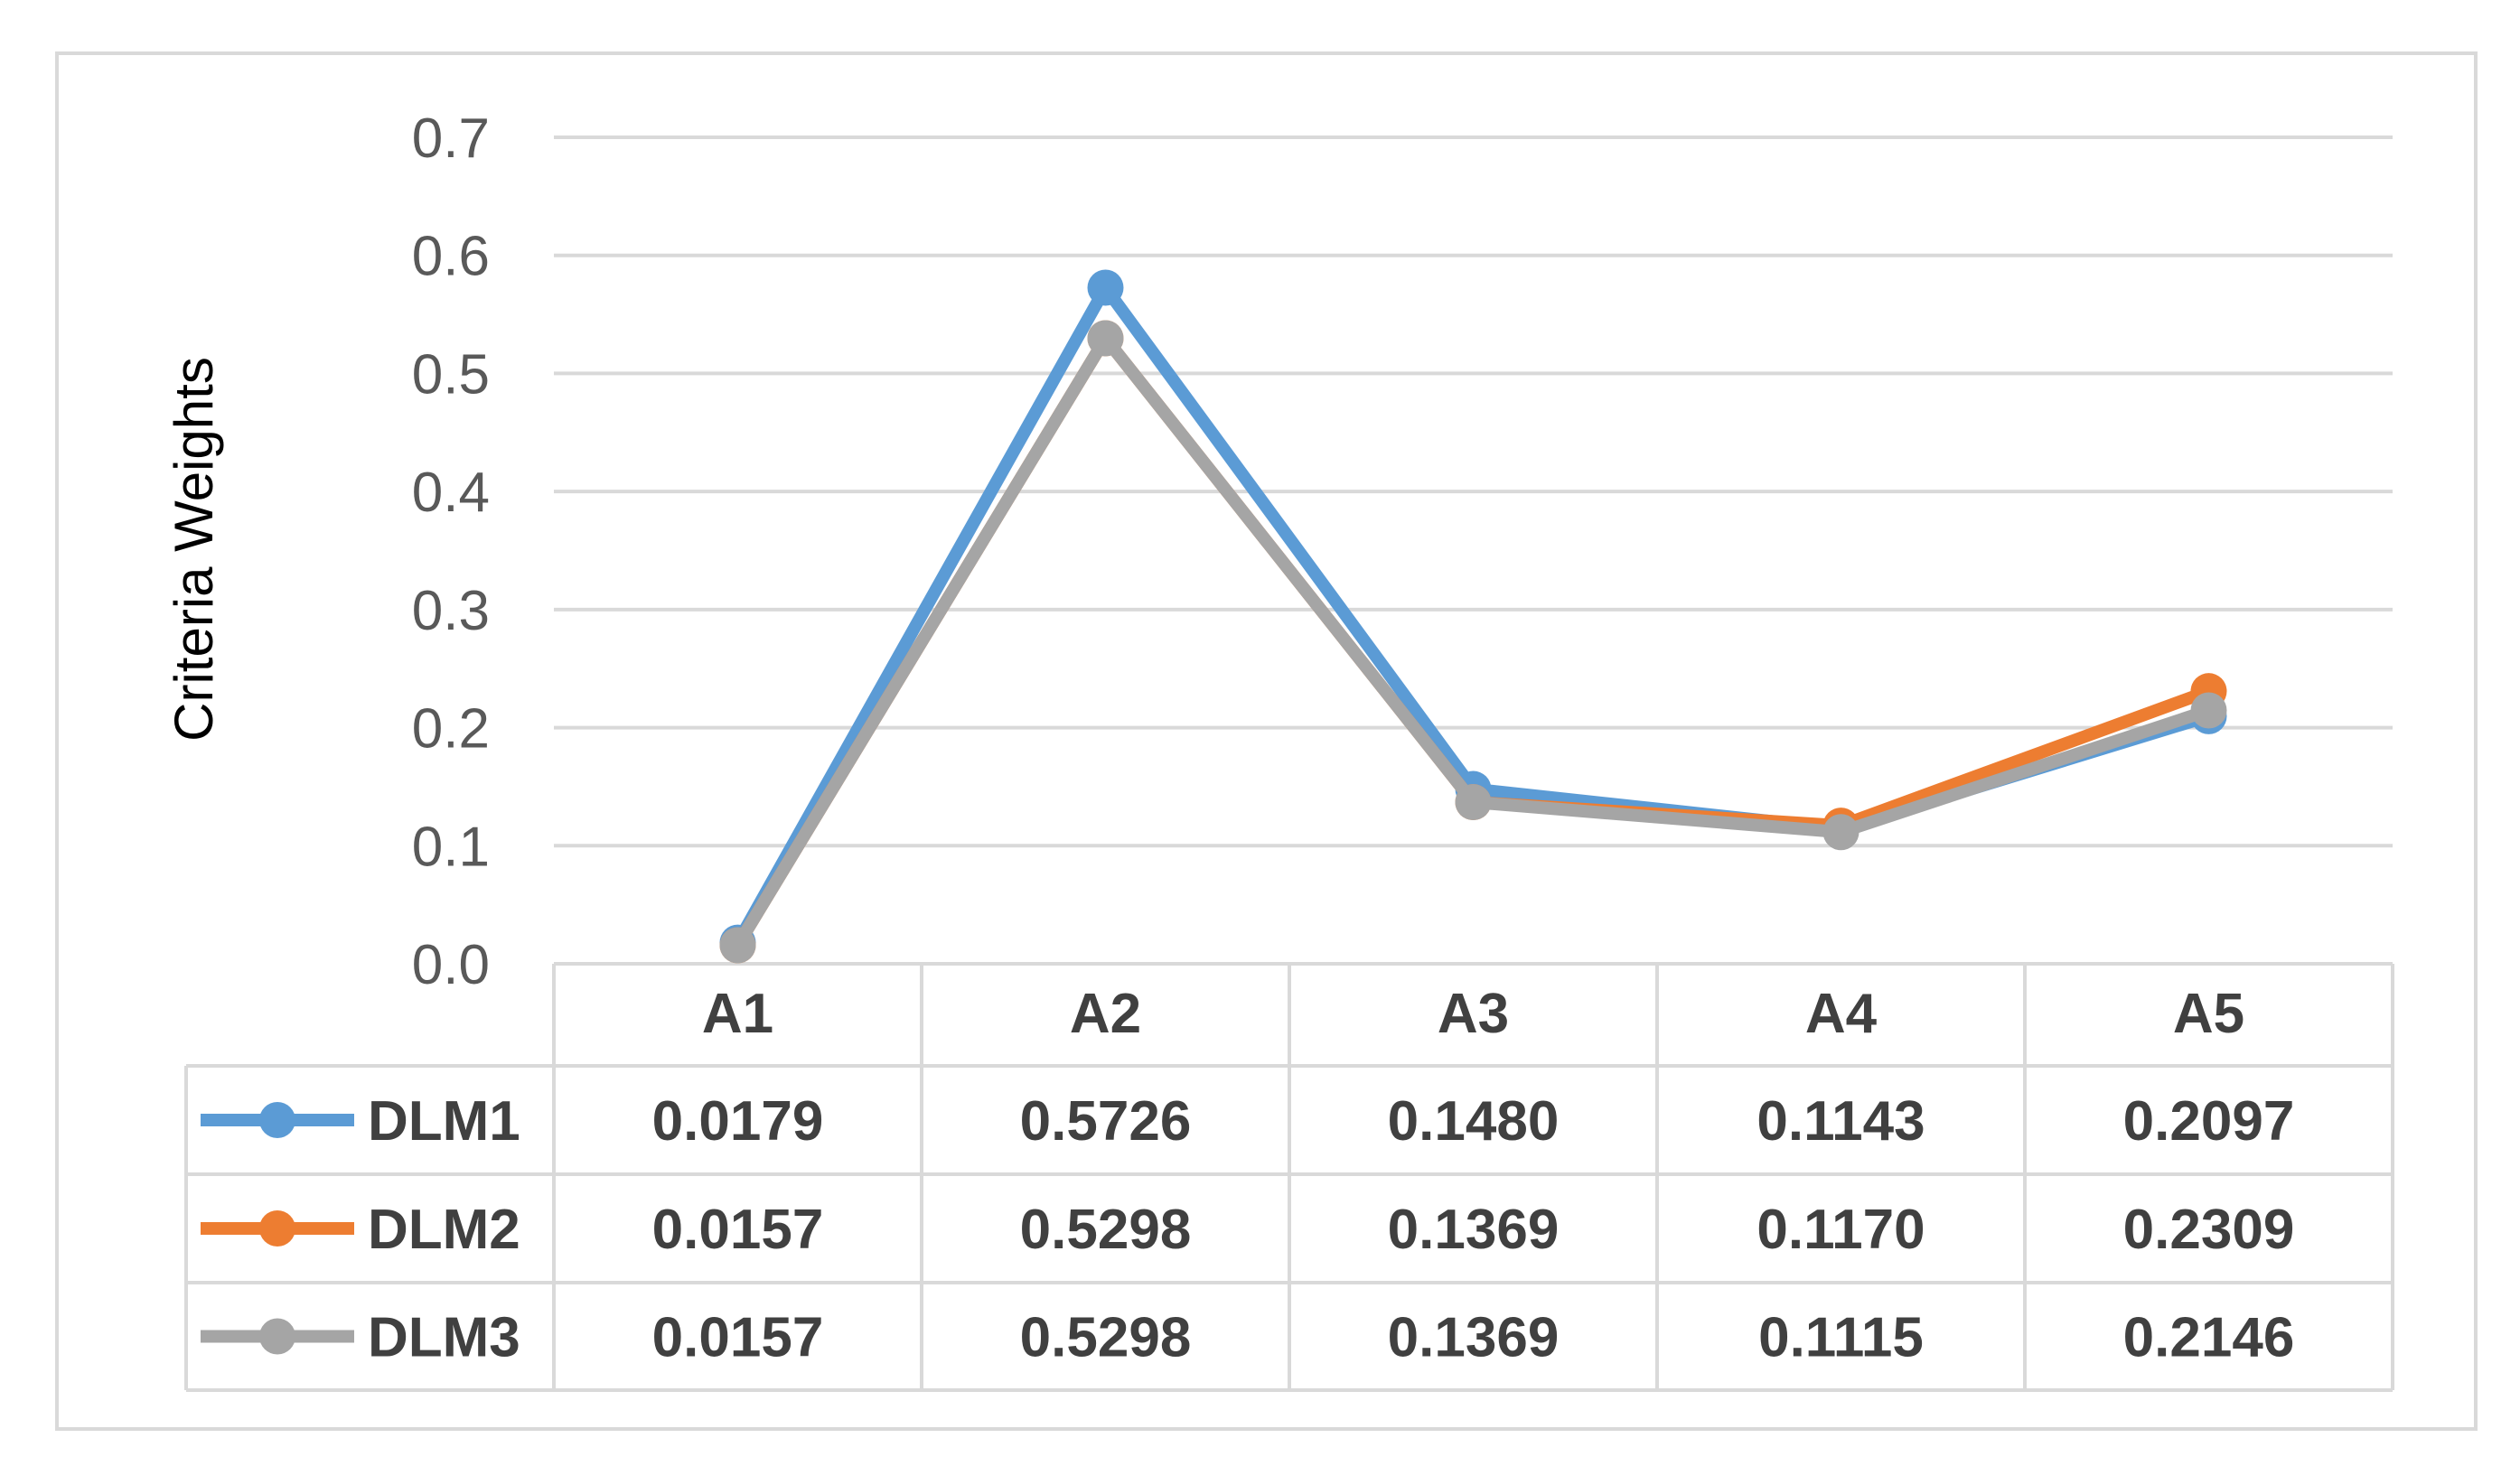 The image size is (2520, 1466). Describe the element at coordinates (277, 1120) in the screenshot. I see `legend-marker-dlm1` at that location.